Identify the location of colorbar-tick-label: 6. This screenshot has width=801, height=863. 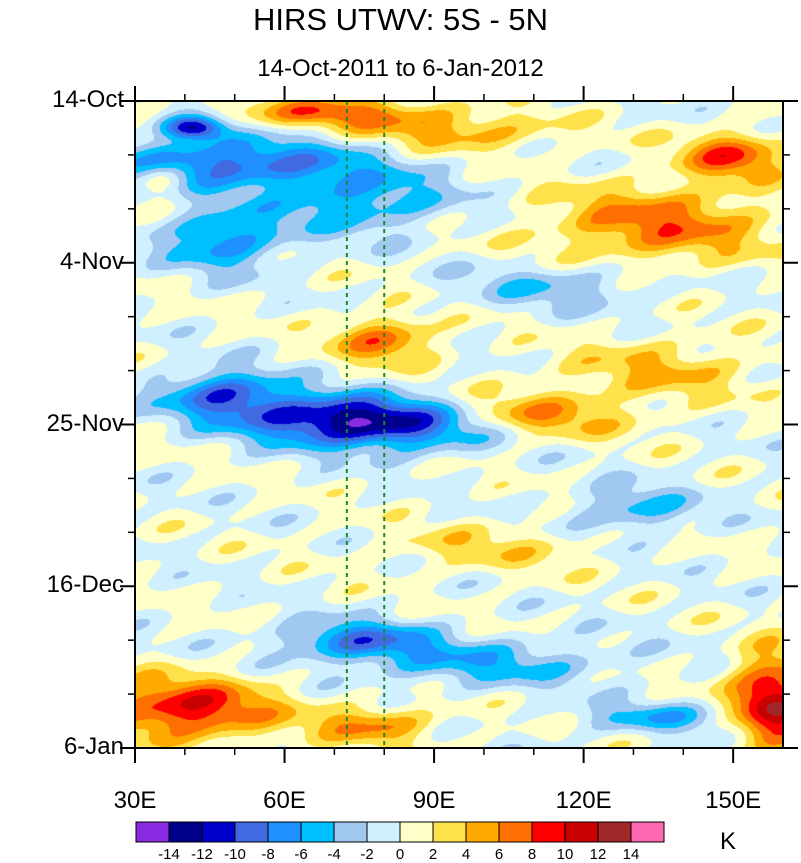
(499, 854).